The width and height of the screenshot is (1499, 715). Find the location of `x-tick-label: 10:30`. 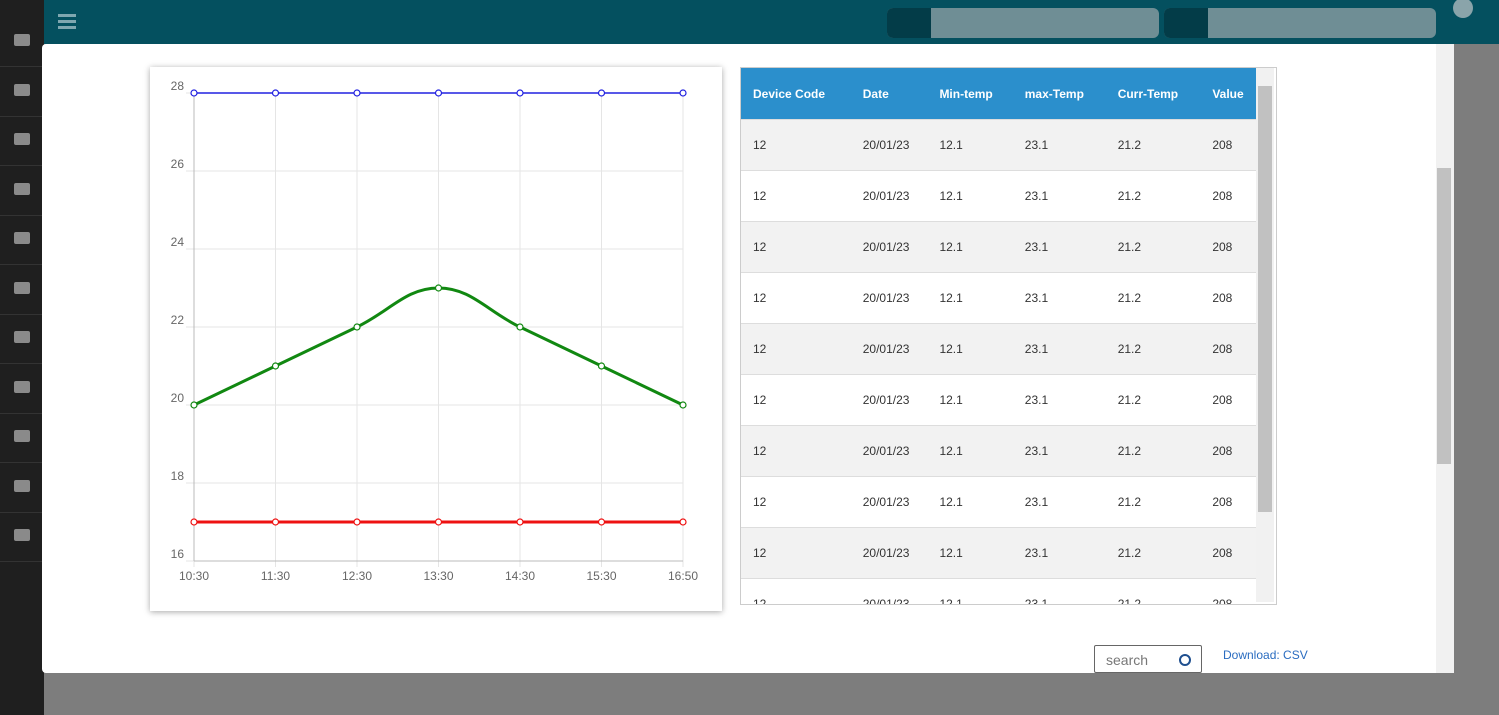

x-tick-label: 10:30 is located at coordinates (194, 576).